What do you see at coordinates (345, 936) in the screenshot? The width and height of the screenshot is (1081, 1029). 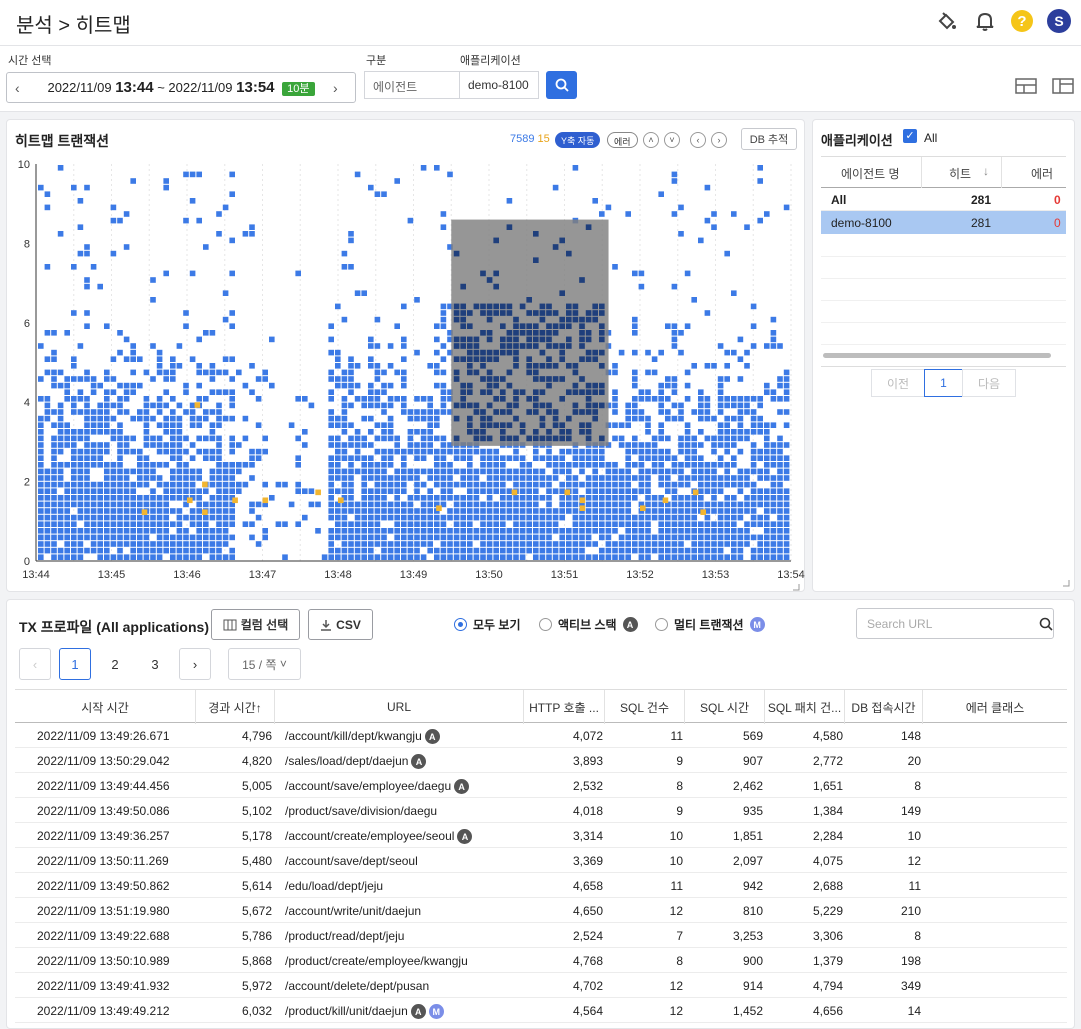 I see `url-cell: /product/read/dept/jeju` at bounding box center [345, 936].